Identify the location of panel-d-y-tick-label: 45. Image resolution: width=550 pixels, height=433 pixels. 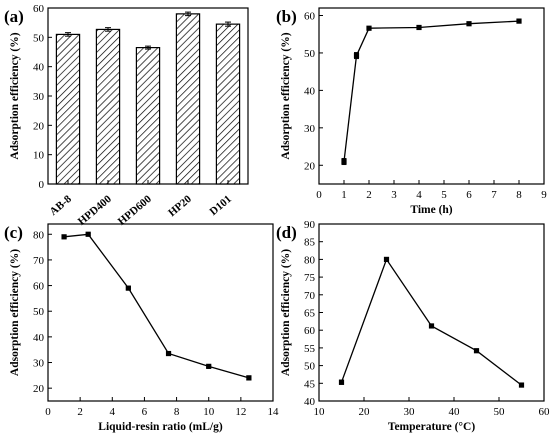
(310, 384).